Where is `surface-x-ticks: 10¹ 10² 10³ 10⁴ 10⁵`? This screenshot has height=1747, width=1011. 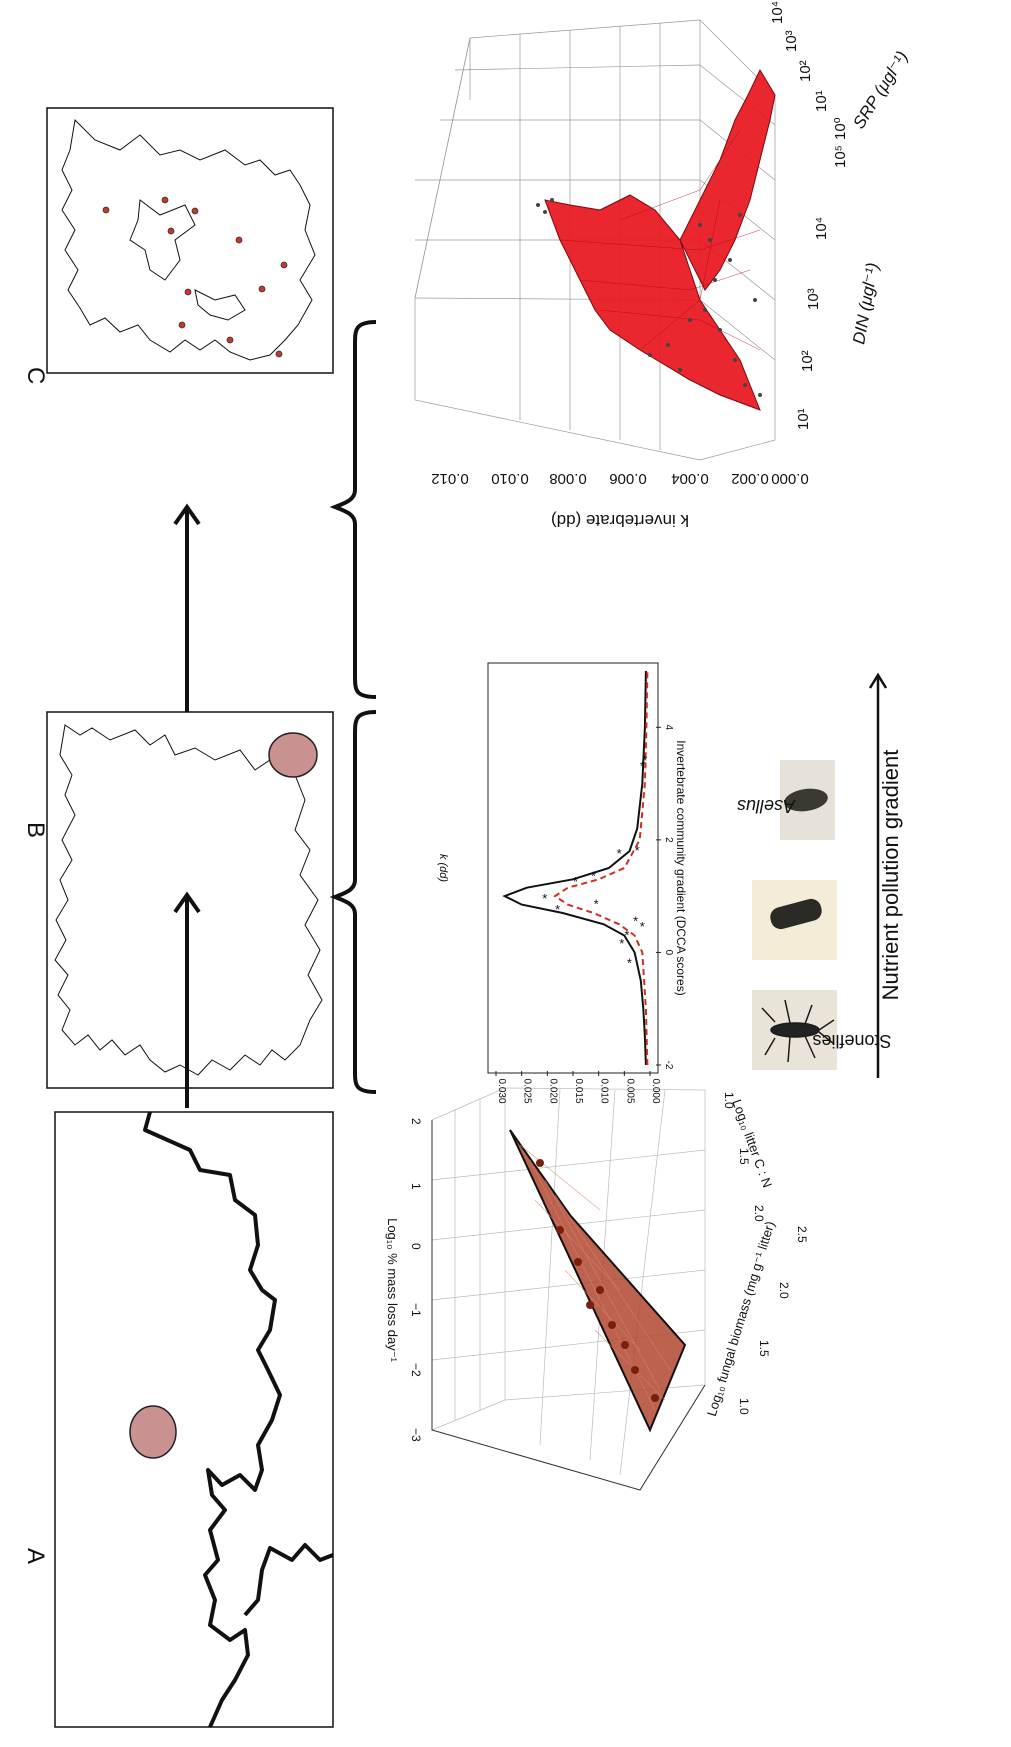 surface-x-ticks: 10¹ 10² 10³ 10⁴ 10⁵ is located at coordinates (822, 287).